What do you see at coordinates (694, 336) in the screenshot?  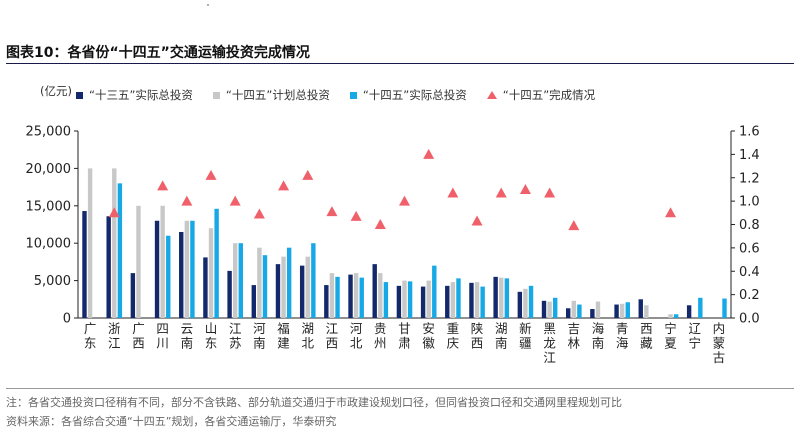 I see `x-tick-label: 辽宁` at bounding box center [694, 336].